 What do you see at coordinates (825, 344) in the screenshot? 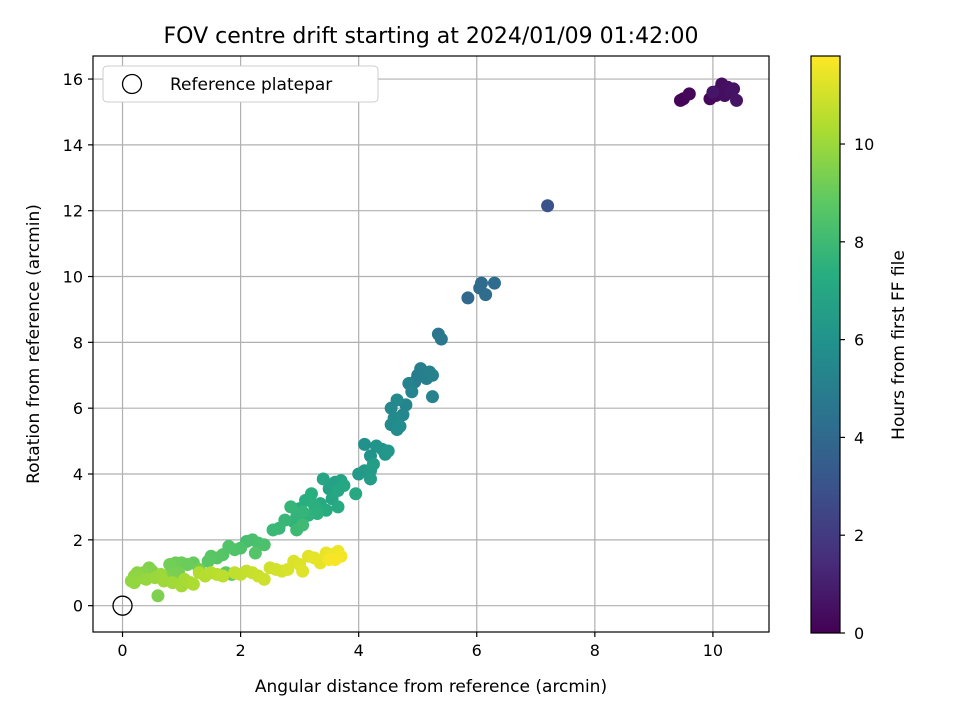
I see `colorbar` at bounding box center [825, 344].